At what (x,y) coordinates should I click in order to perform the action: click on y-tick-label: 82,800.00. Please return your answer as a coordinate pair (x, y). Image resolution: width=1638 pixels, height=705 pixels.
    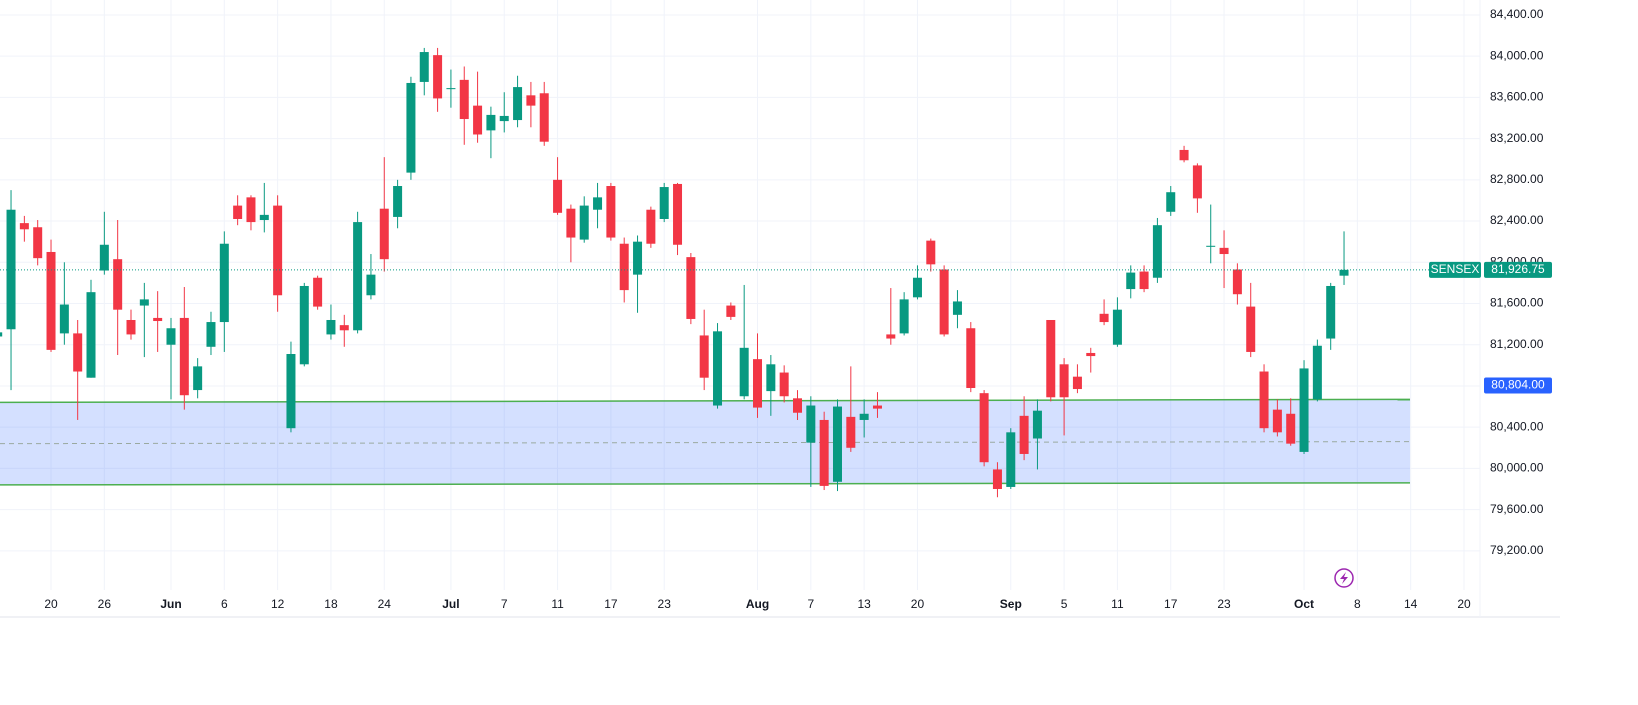
    Looking at the image, I should click on (1517, 179).